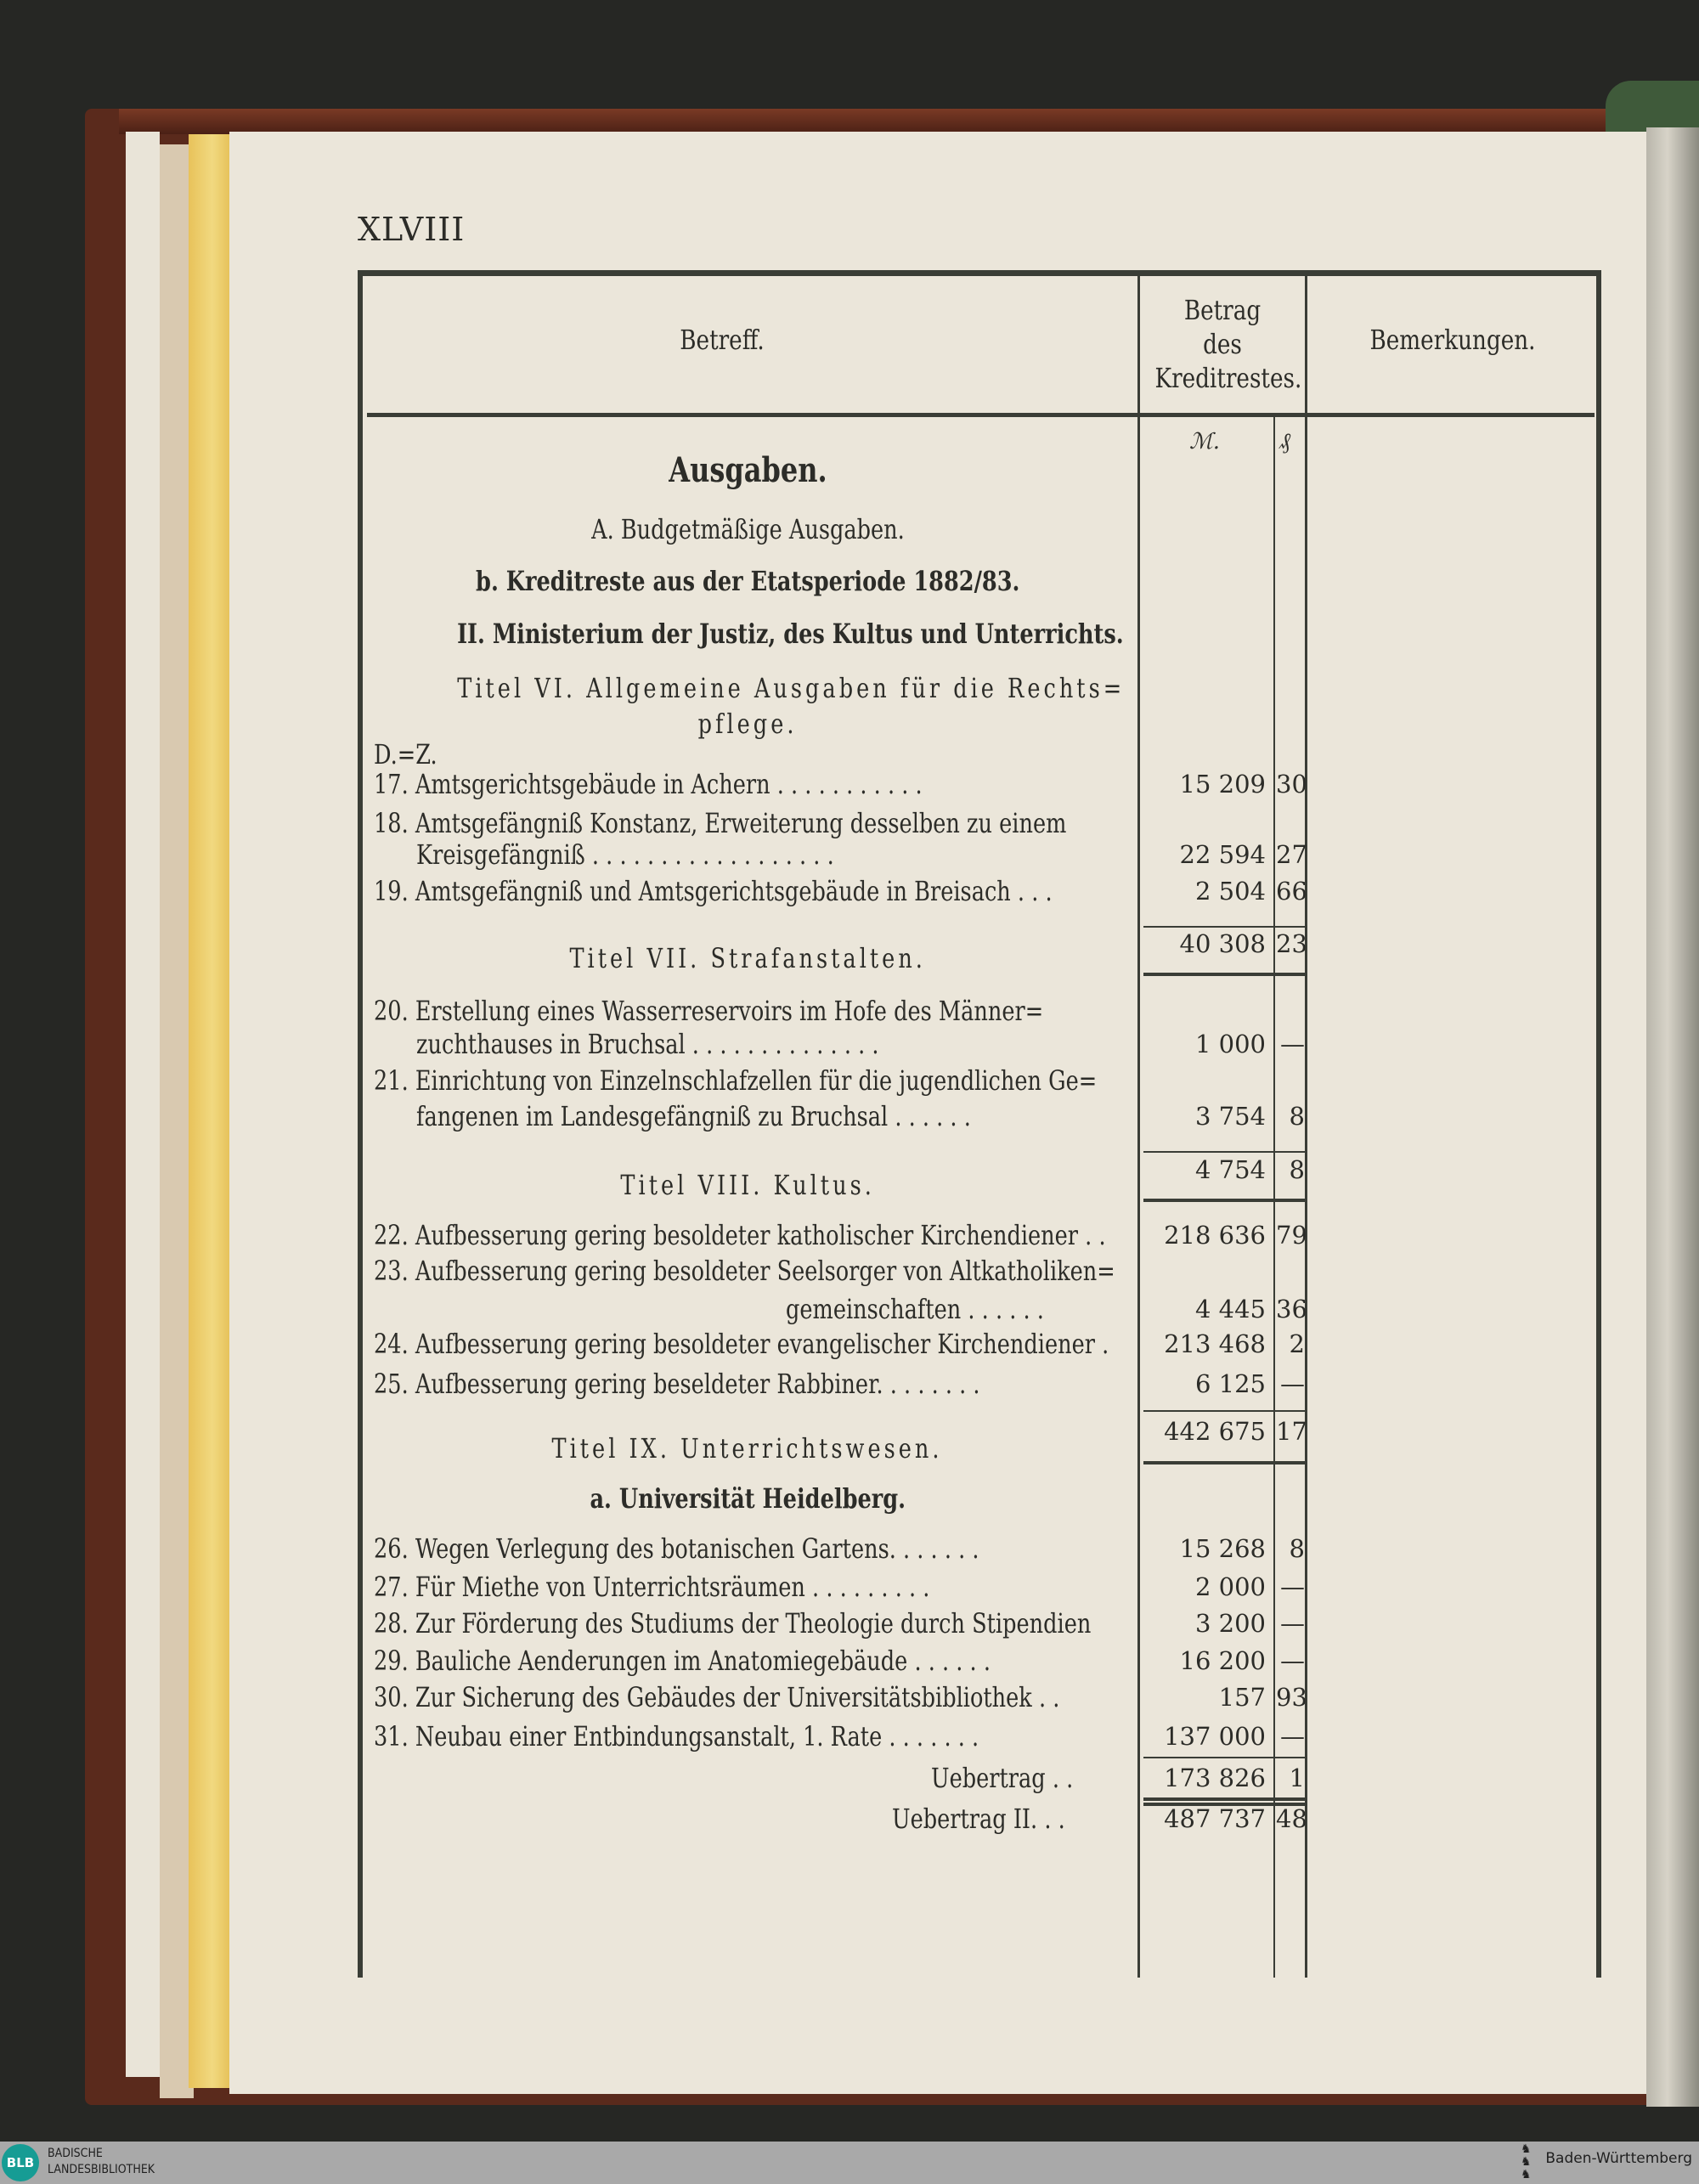  Describe the element at coordinates (1230, 1044) in the screenshot. I see `amount-mark: 1 000` at that location.